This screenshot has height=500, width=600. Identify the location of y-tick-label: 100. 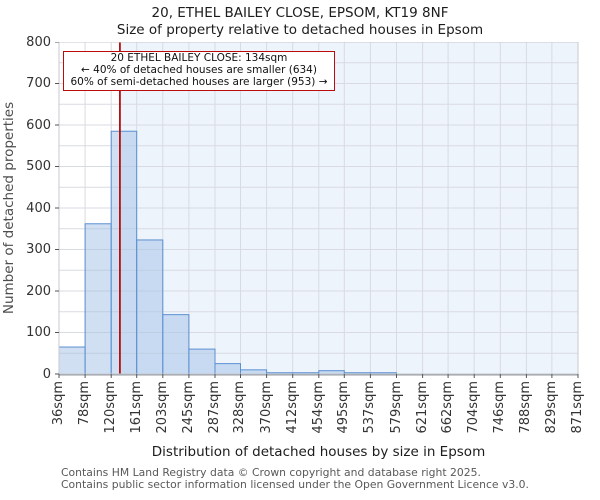
(38, 332).